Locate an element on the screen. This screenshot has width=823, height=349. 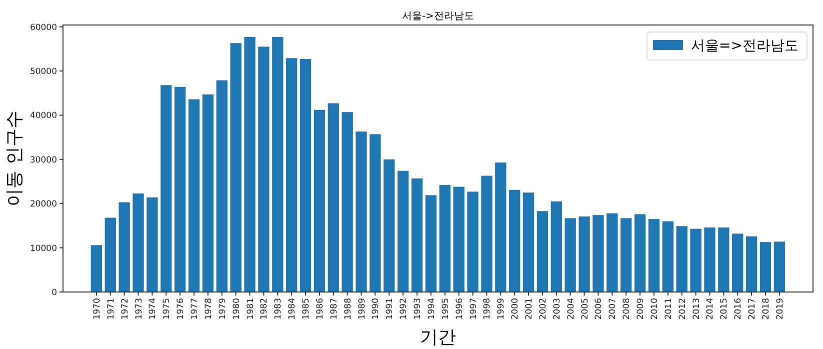
x-tick-label: 2002 is located at coordinates (543, 309).